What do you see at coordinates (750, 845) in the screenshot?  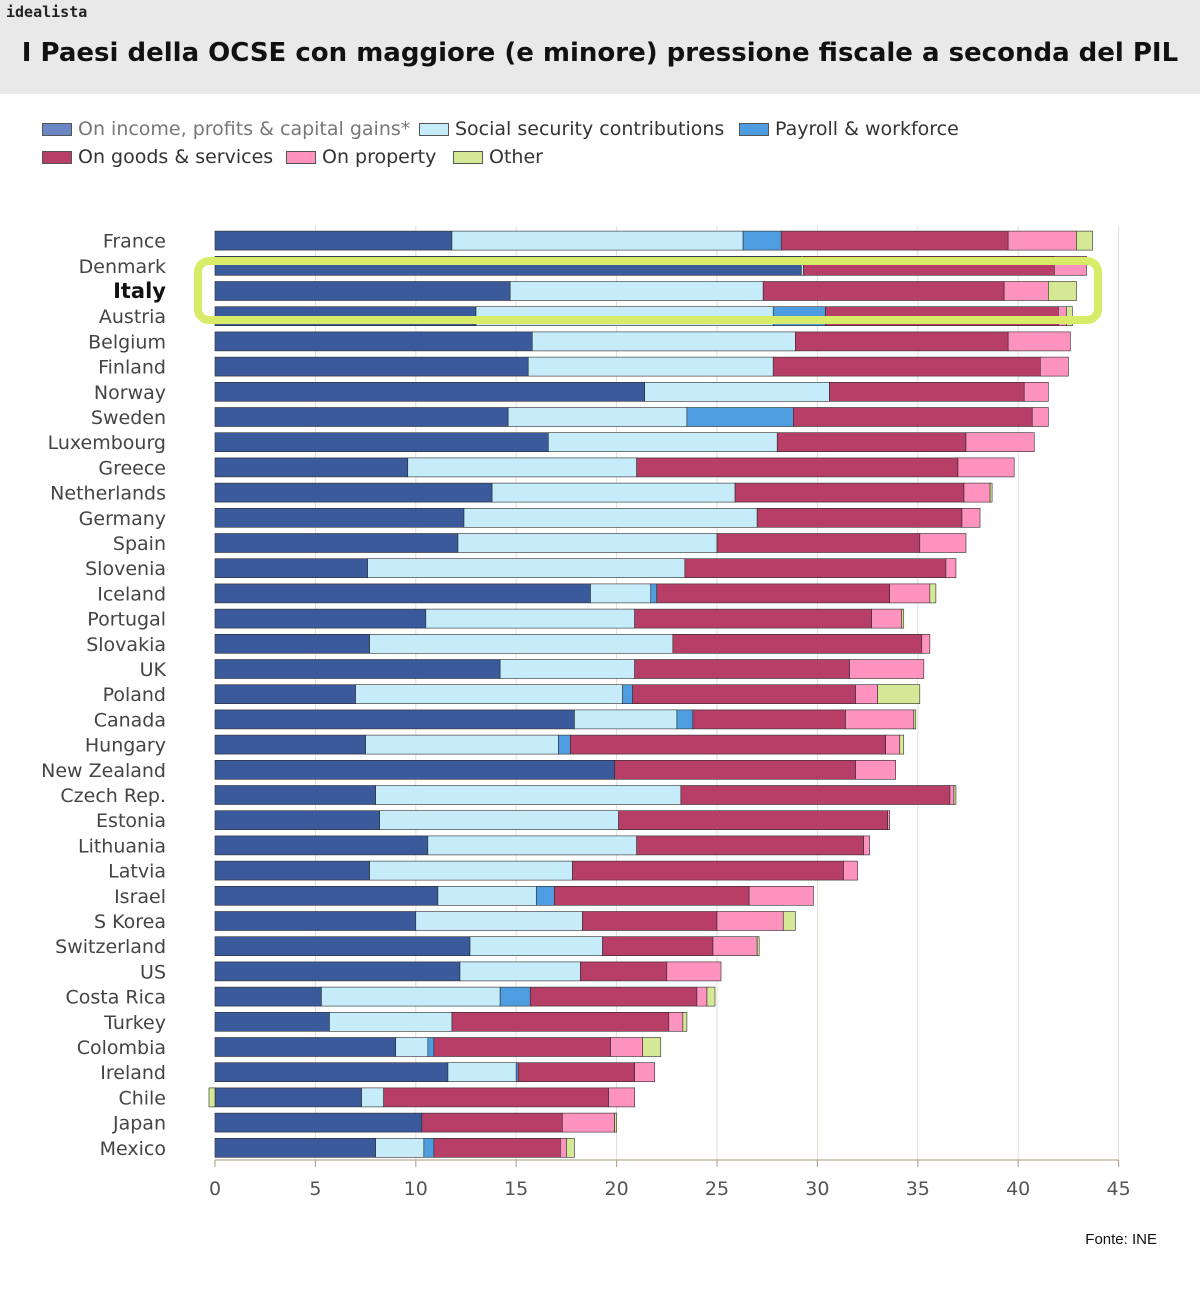 I see `bar-lithuania-on-goods-services` at bounding box center [750, 845].